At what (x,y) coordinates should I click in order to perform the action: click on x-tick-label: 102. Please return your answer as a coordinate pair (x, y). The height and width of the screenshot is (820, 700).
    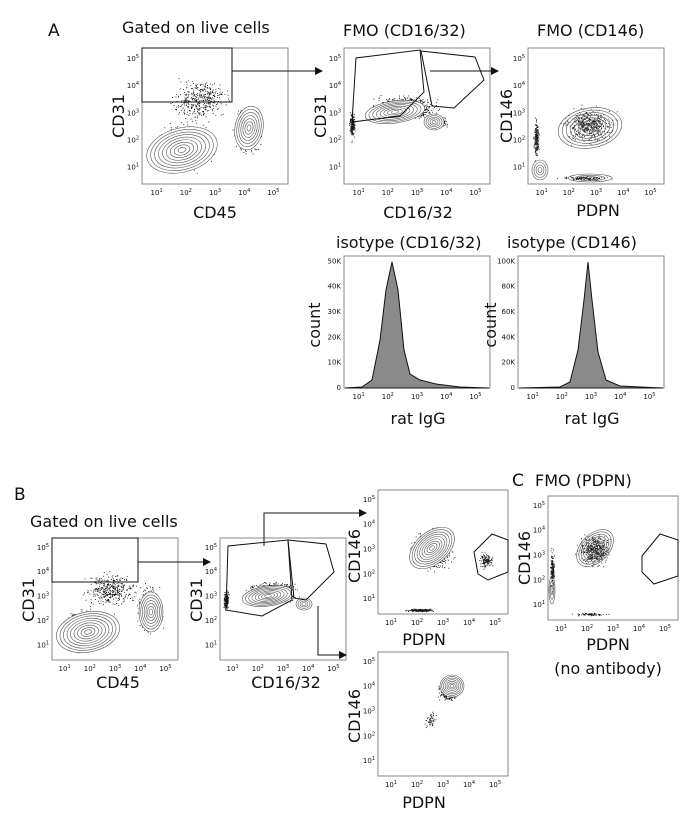
    Looking at the image, I should click on (388, 192).